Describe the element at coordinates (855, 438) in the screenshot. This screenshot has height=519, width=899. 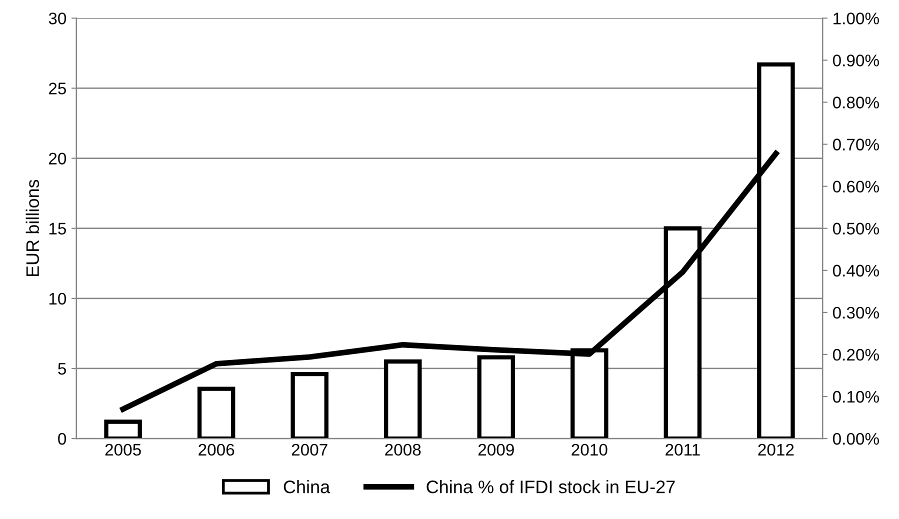
I see `y2-tick-label: 0.00%` at that location.